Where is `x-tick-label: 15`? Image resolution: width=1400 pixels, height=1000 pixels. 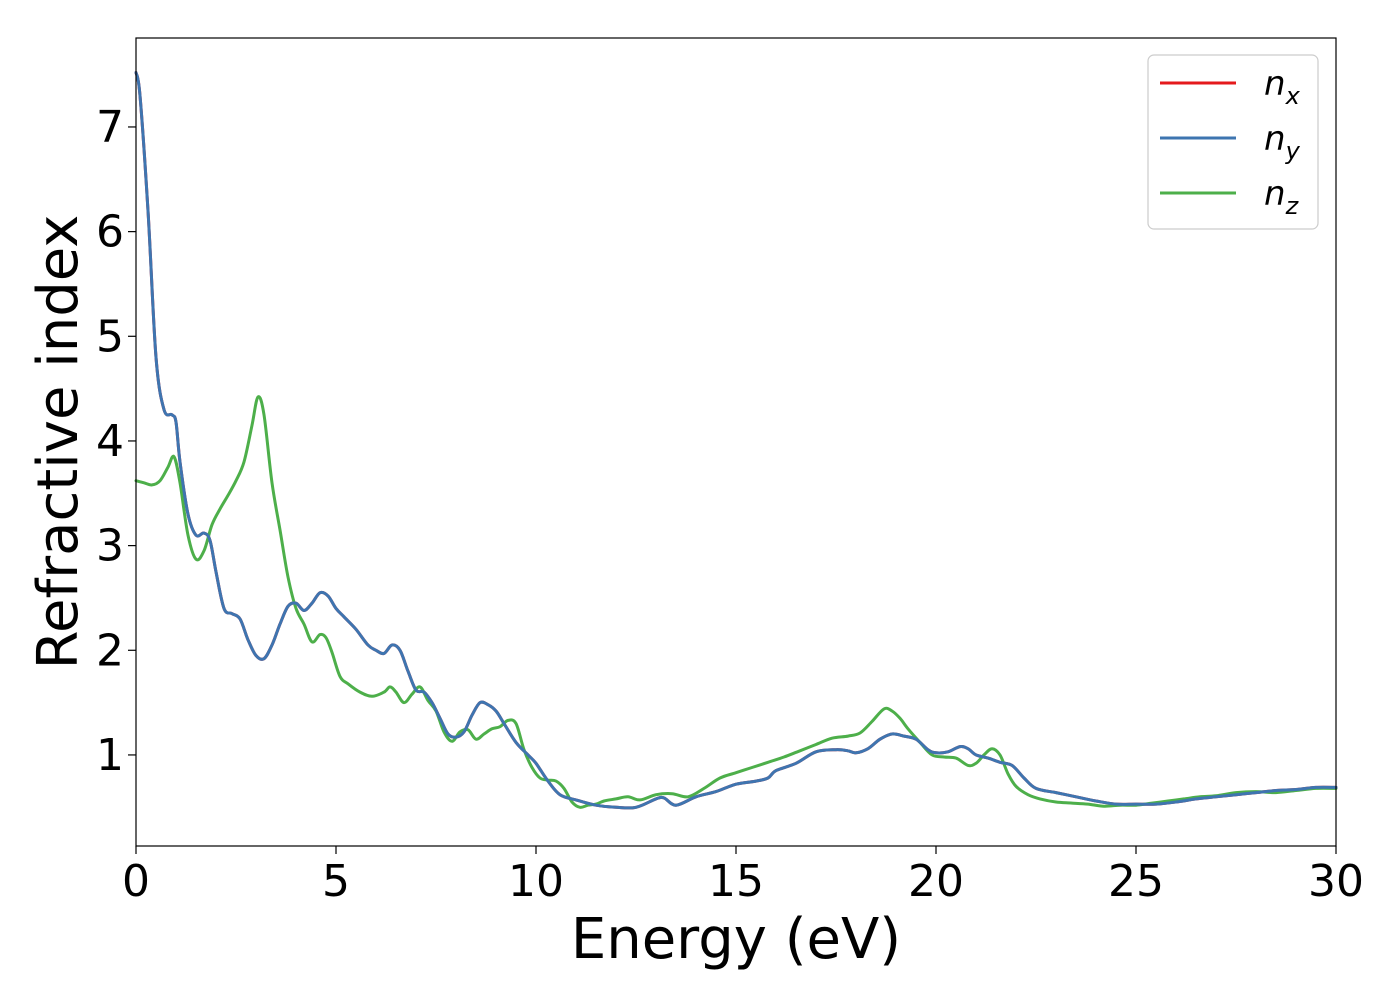
x-tick-label: 15 is located at coordinates (736, 881).